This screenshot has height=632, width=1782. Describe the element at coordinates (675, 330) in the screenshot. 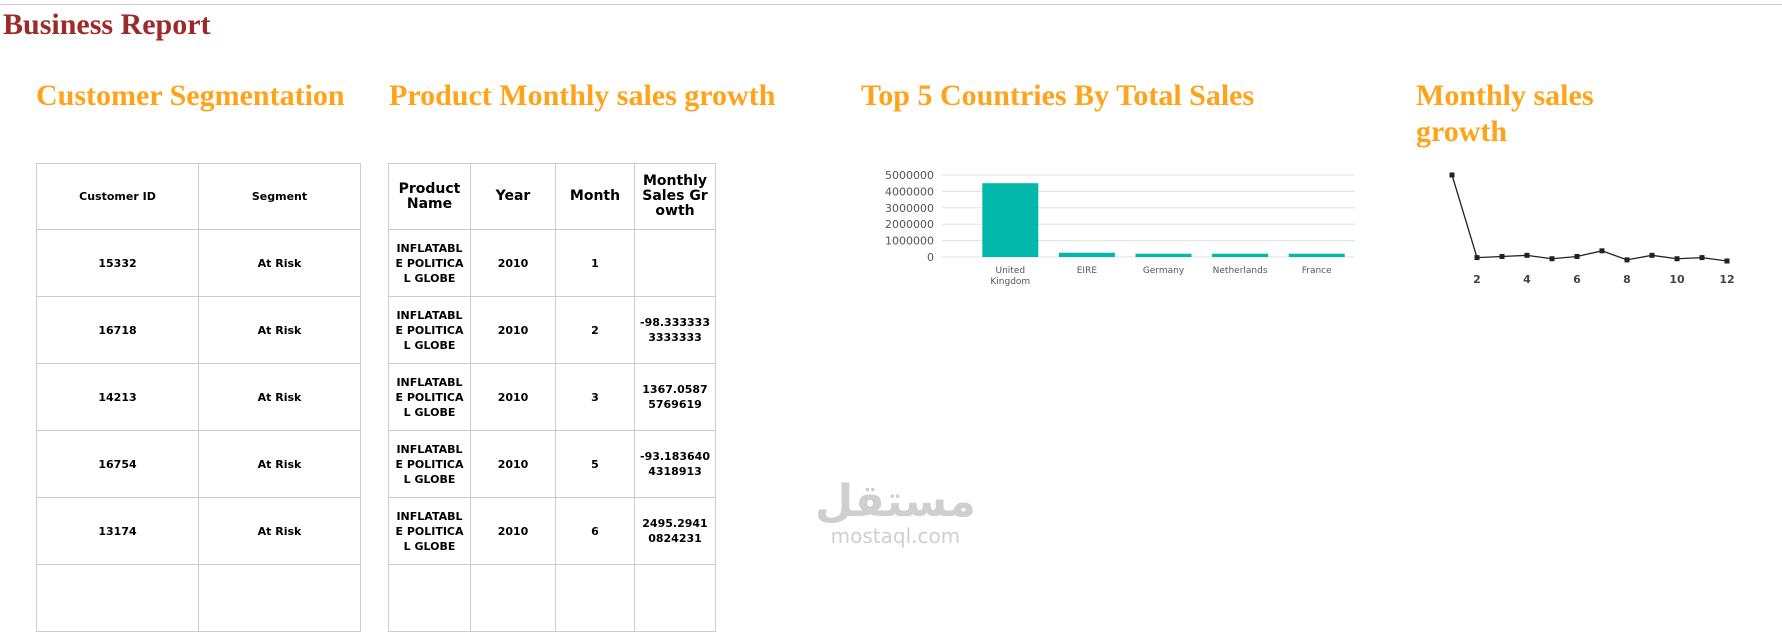

I see `cell: -98.3333333333333` at that location.